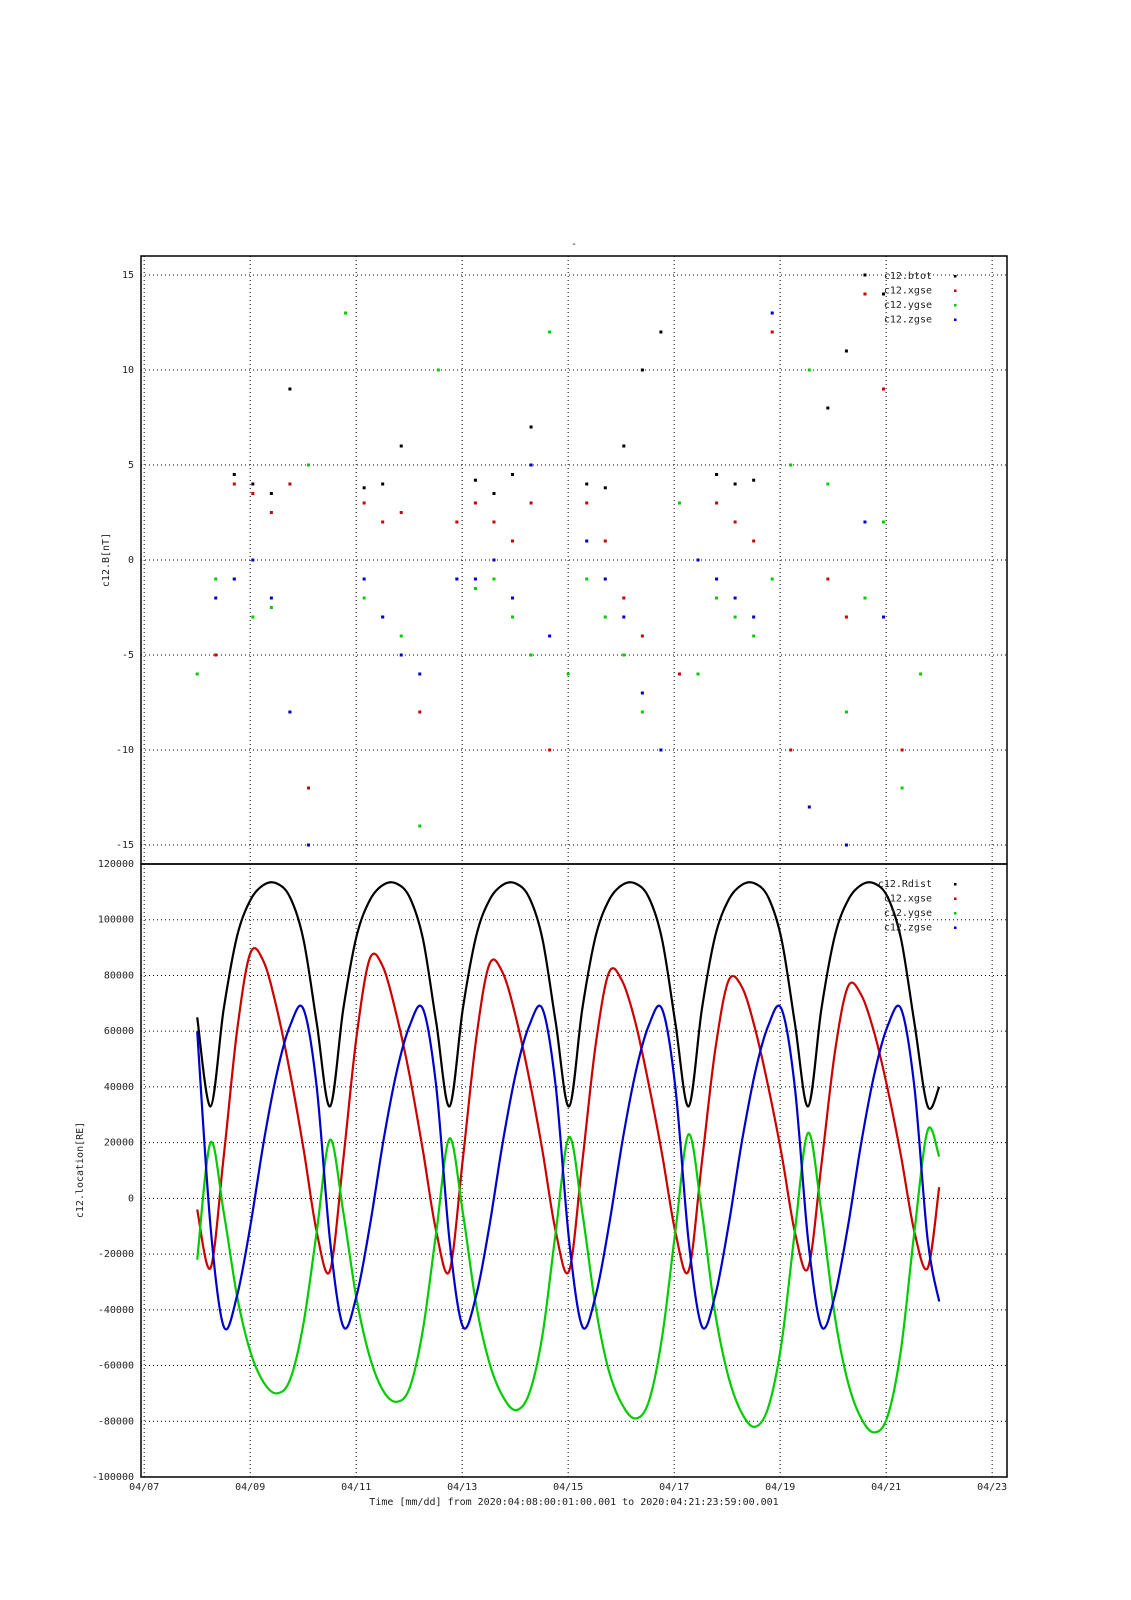  I want to click on y-tick-label: -100000, so click(113, 1477).